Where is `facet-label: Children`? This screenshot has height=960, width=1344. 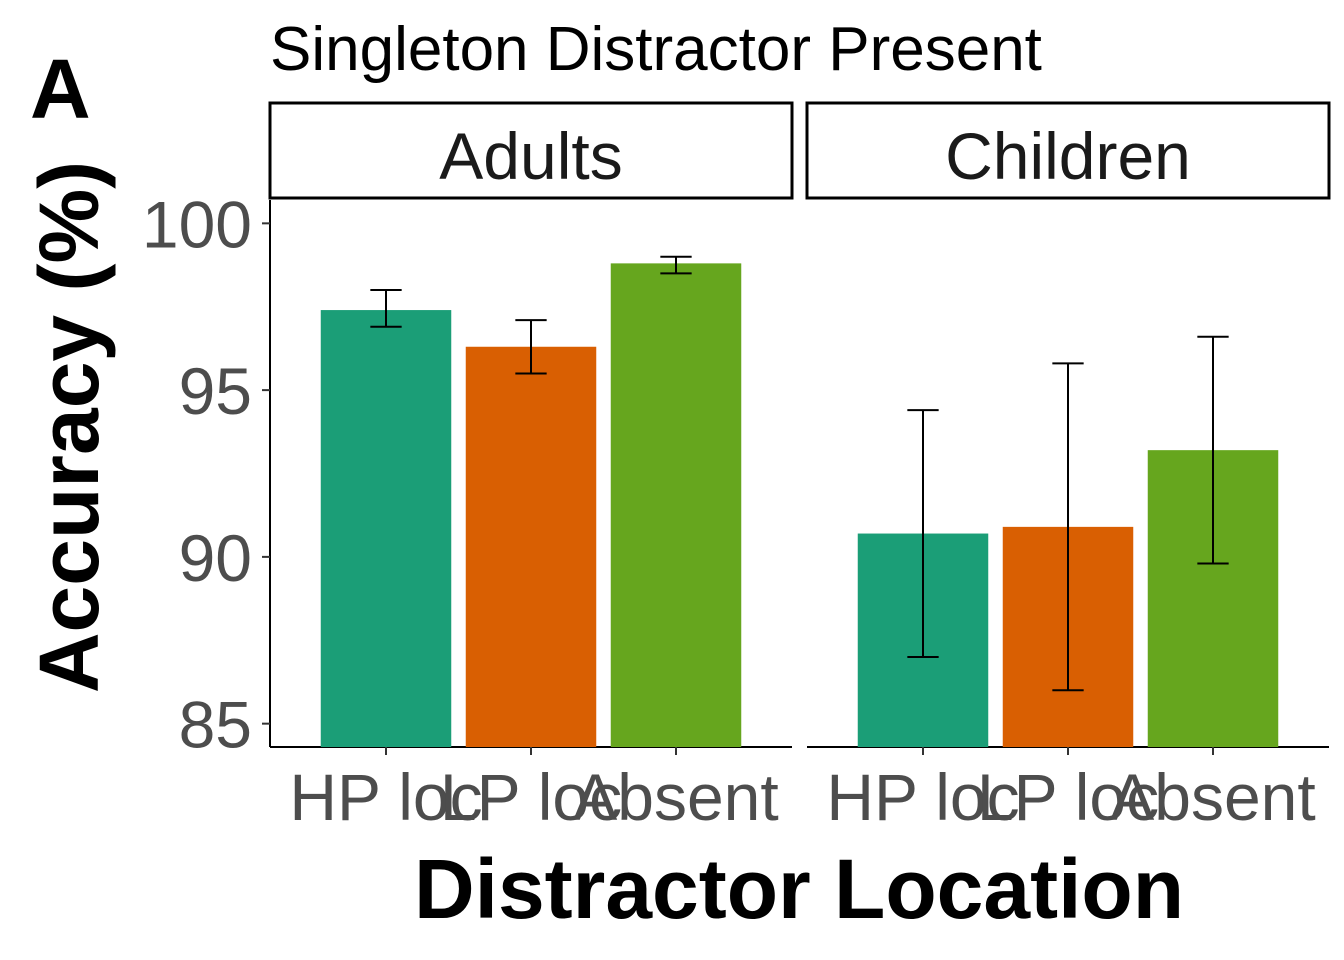 facet-label: Children is located at coordinates (1068, 156).